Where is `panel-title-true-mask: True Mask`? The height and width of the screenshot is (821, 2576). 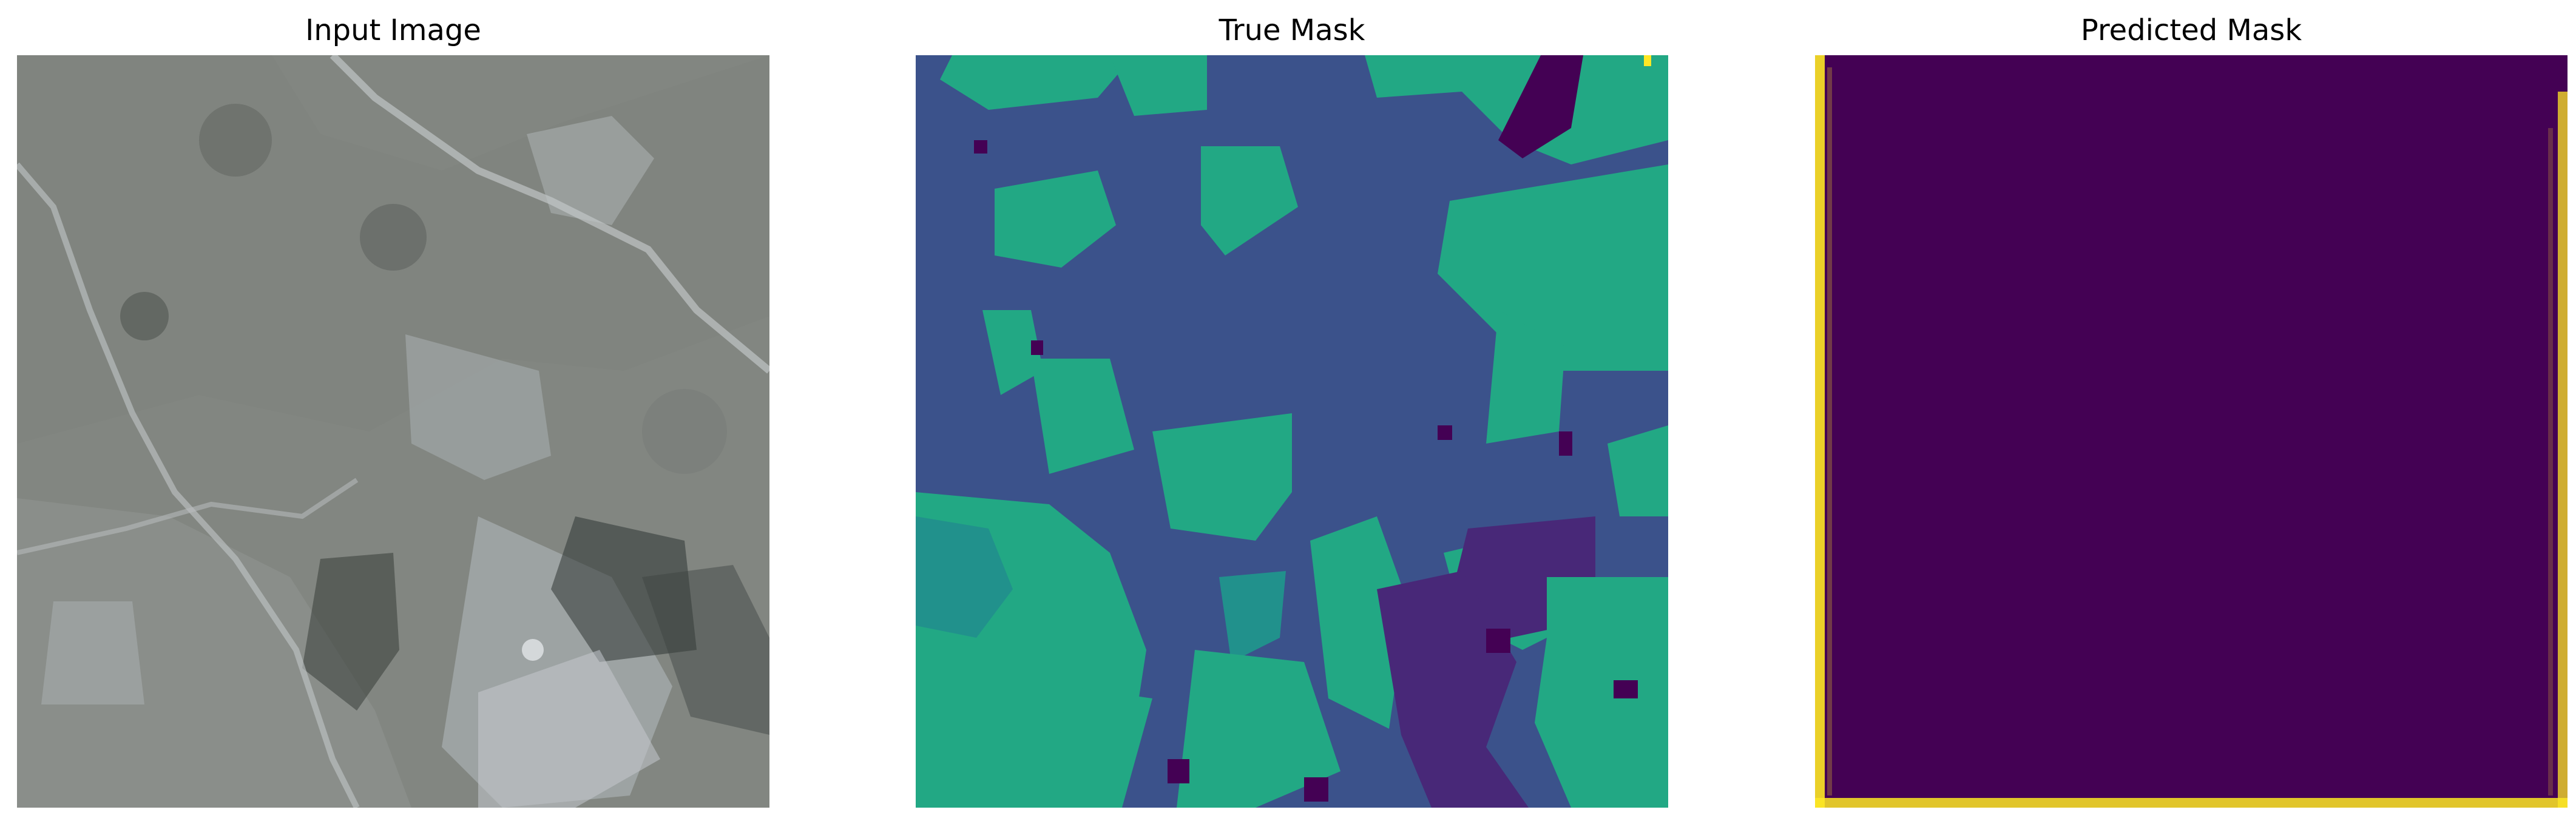
panel-title-true-mask: True Mask is located at coordinates (1292, 30).